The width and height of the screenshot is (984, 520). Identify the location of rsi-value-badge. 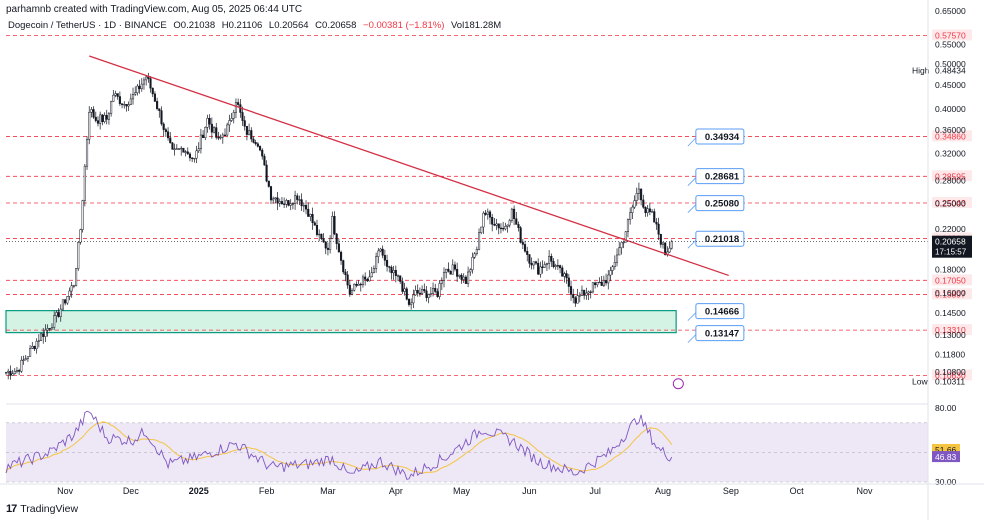
(946, 457).